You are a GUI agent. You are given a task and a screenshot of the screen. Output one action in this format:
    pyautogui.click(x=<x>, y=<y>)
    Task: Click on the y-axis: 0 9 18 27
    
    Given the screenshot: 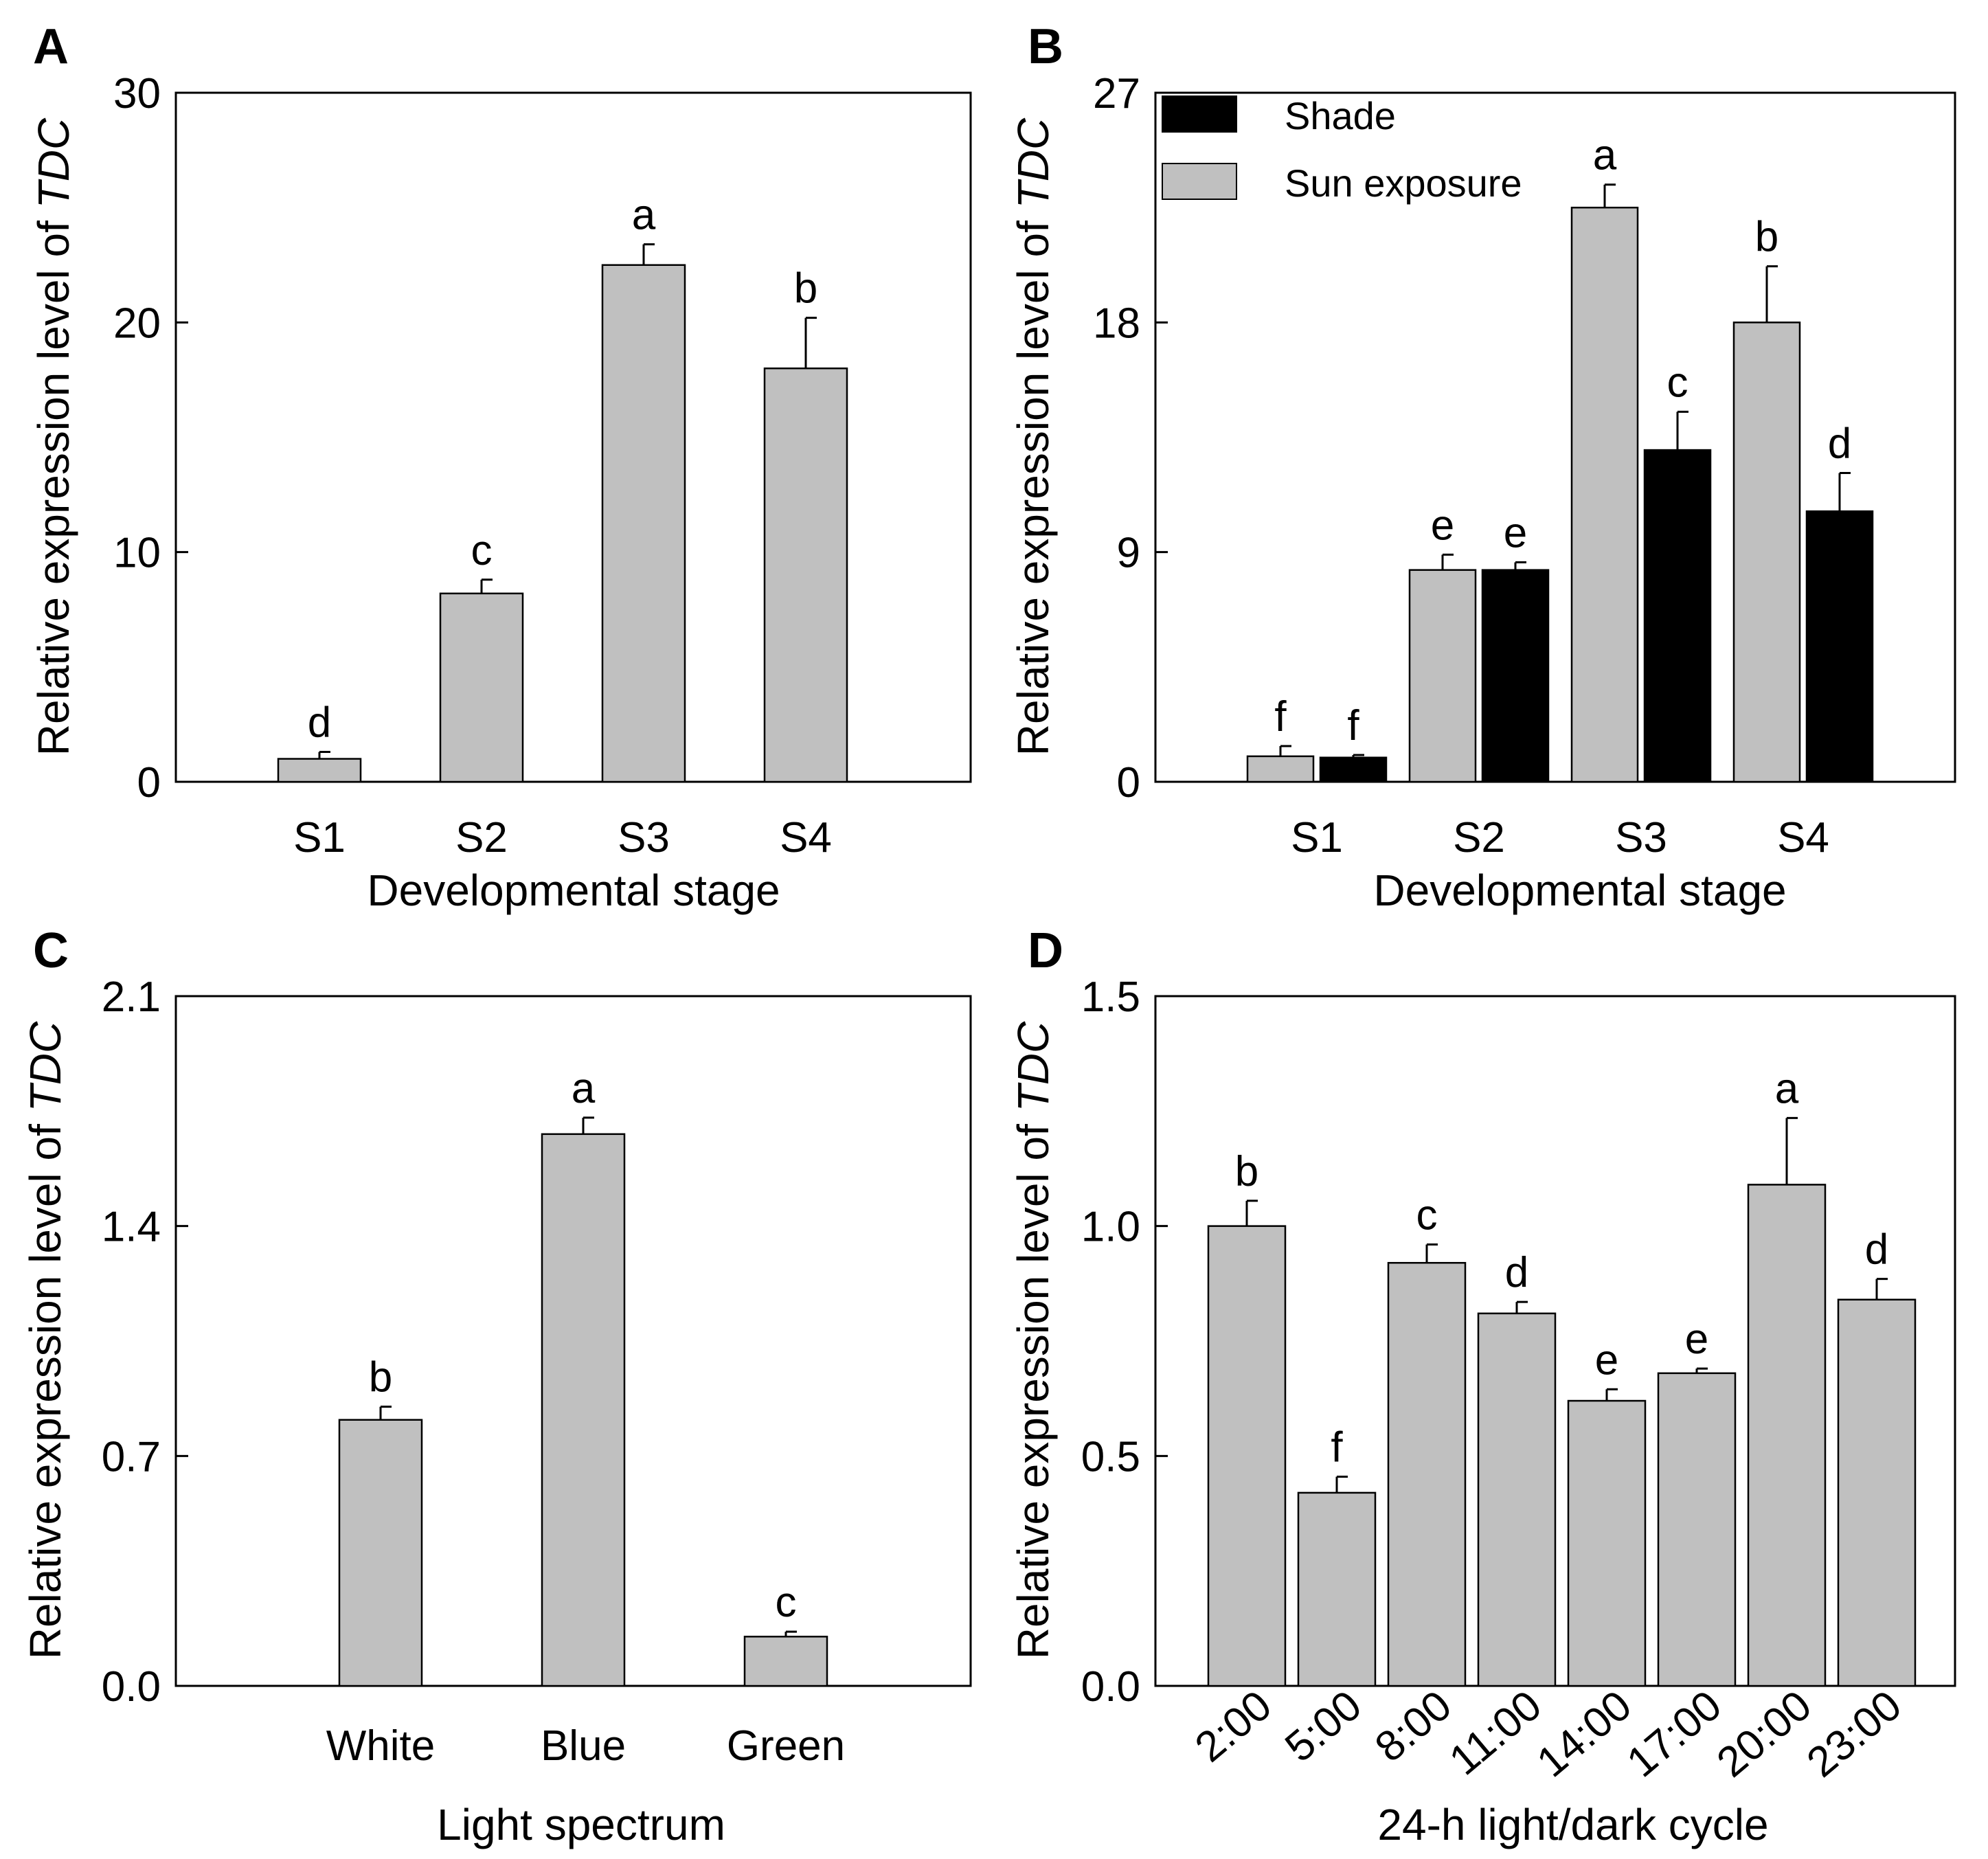 What is the action you would take?
    pyautogui.click(x=1130, y=439)
    